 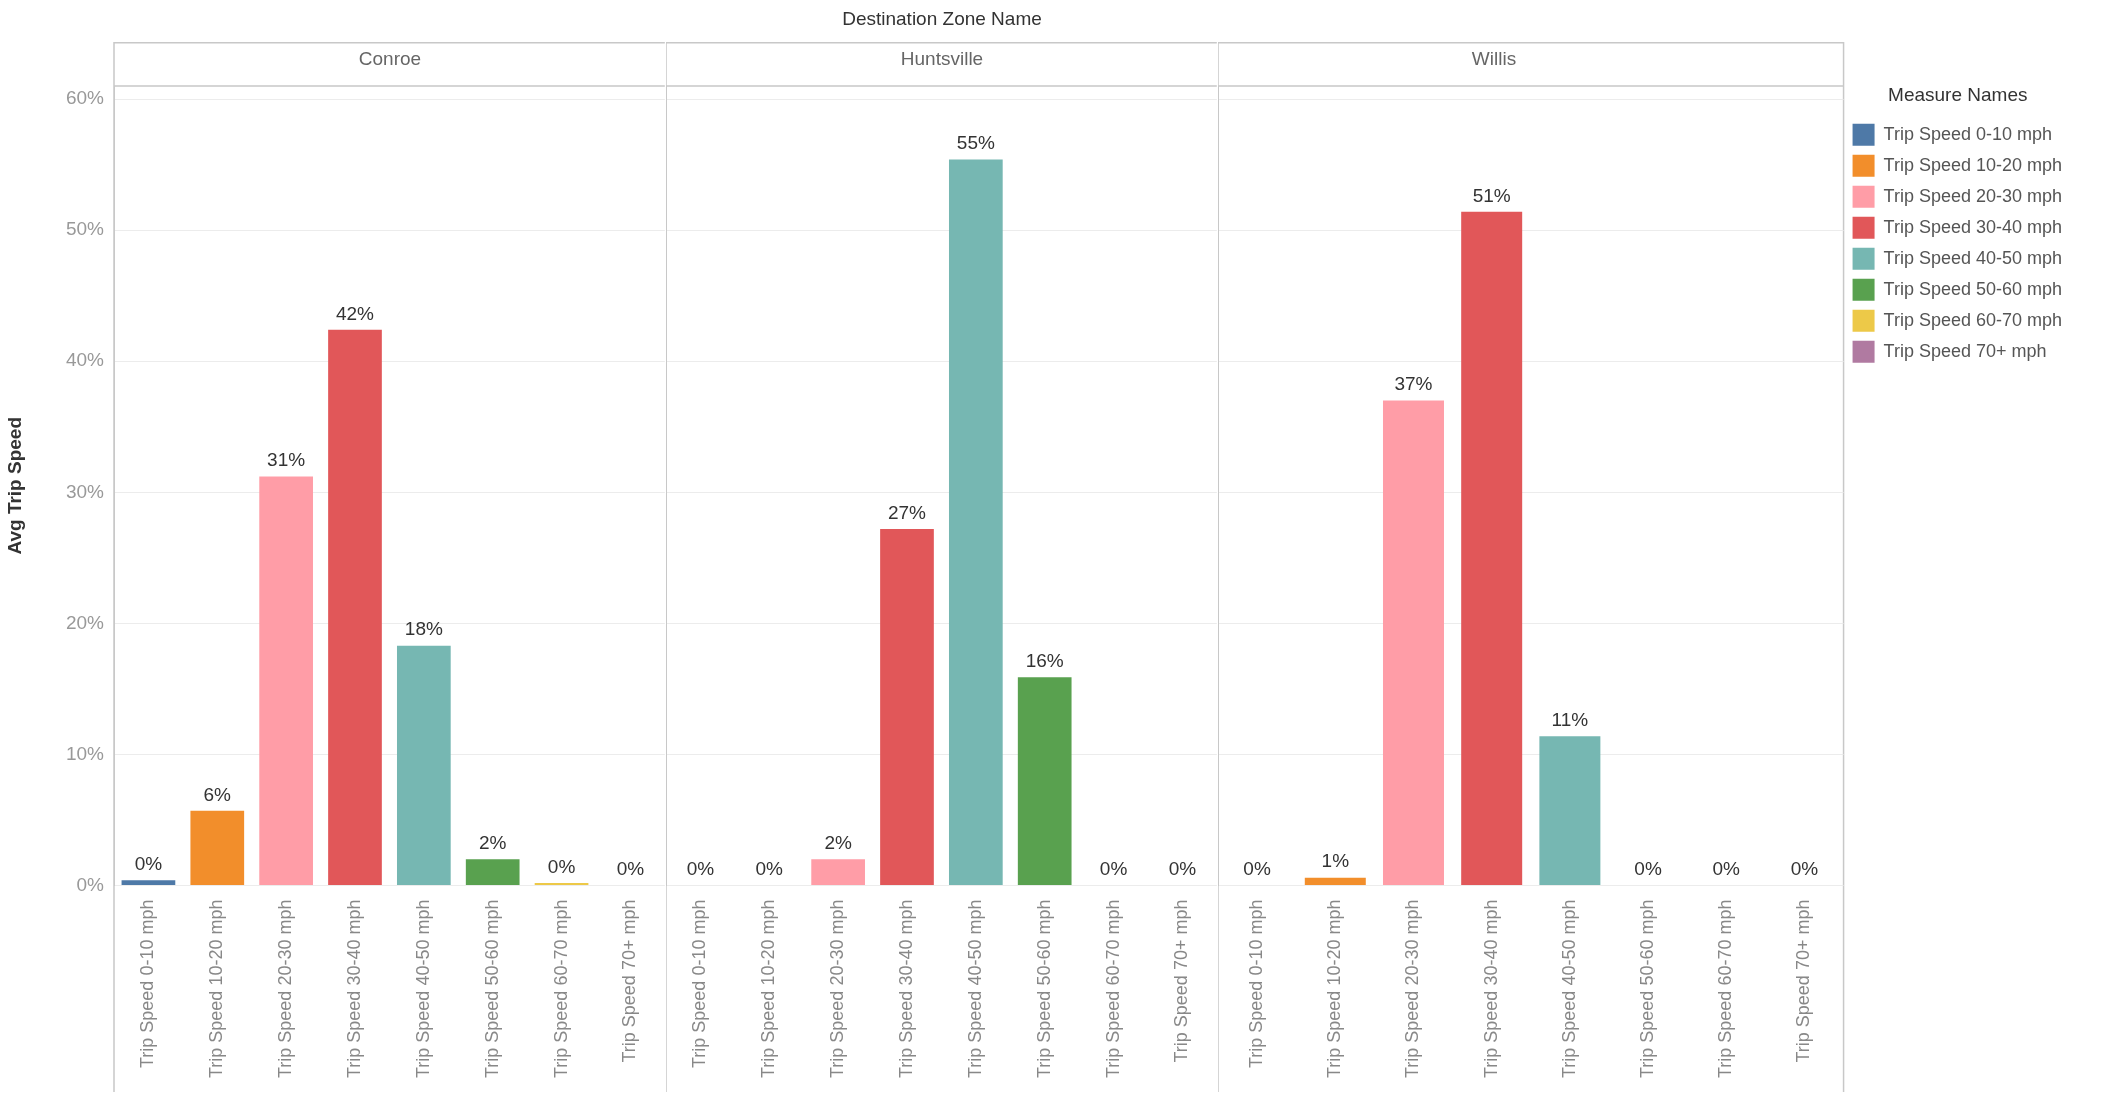 What do you see at coordinates (1967, 133) in the screenshot?
I see `legend-label: Trip Speed 0-10 mph` at bounding box center [1967, 133].